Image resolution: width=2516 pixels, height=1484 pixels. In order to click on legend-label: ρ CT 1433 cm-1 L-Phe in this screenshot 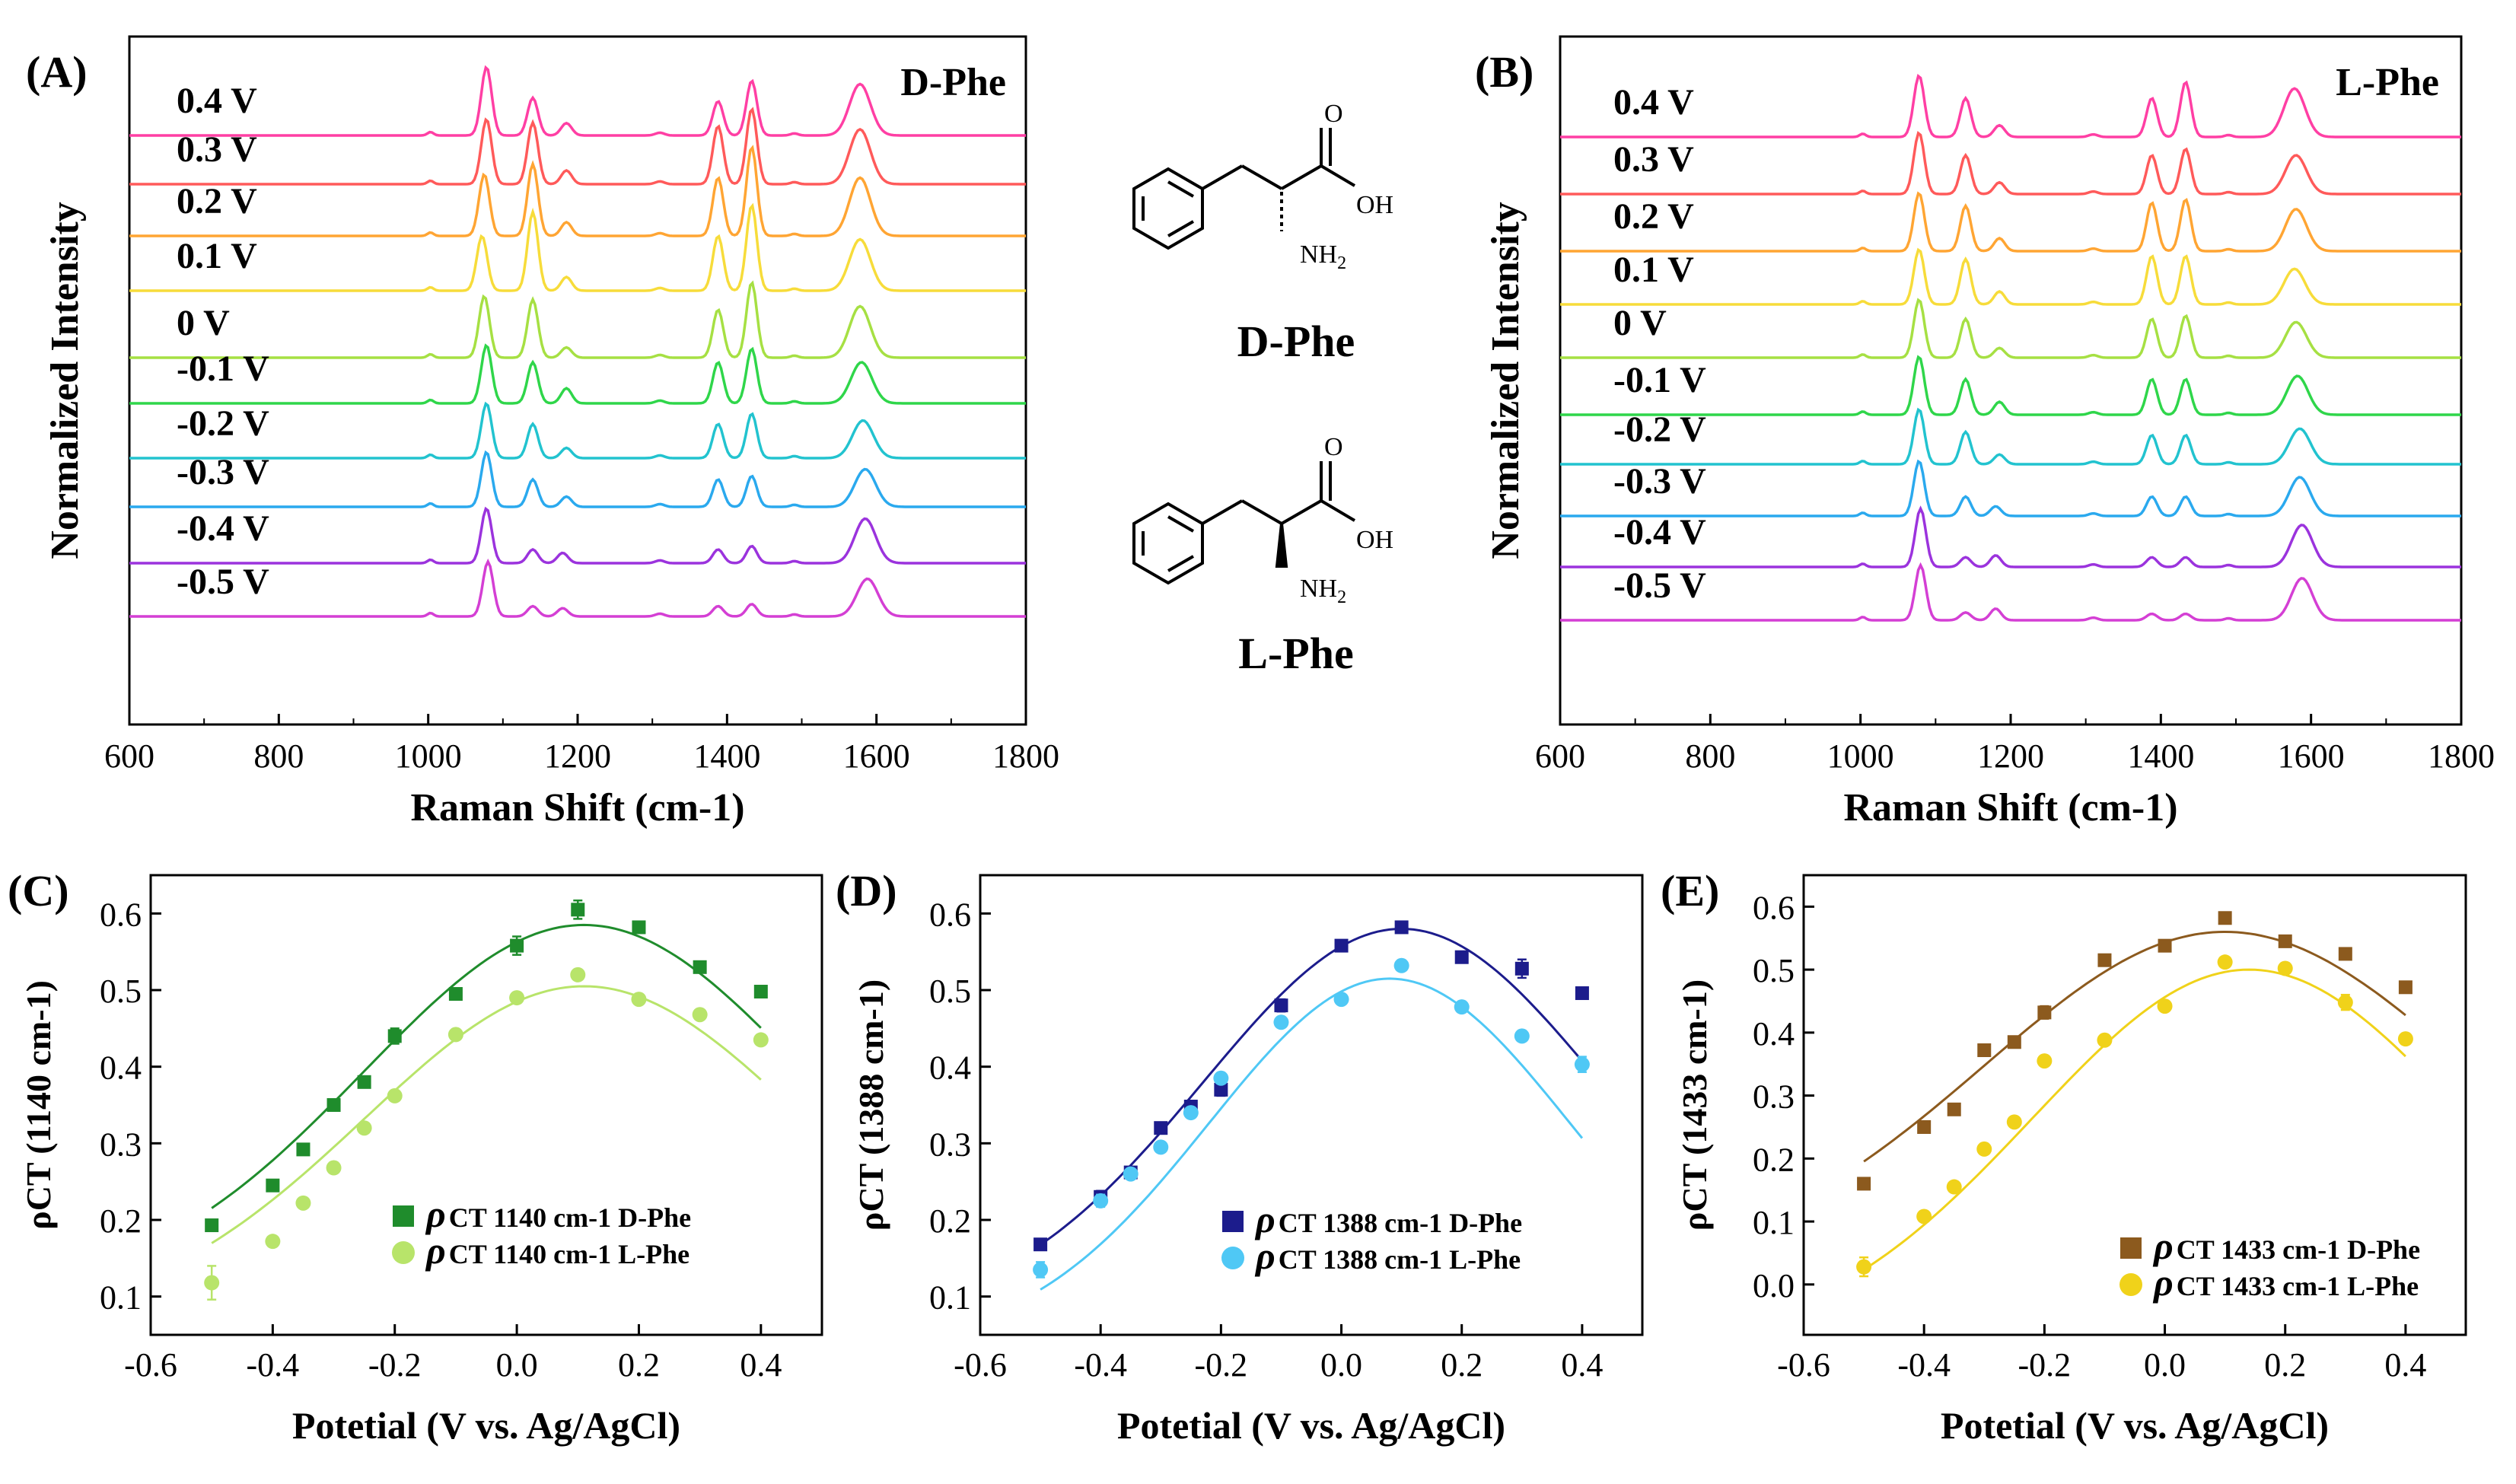, I will do `click(2285, 1282)`.